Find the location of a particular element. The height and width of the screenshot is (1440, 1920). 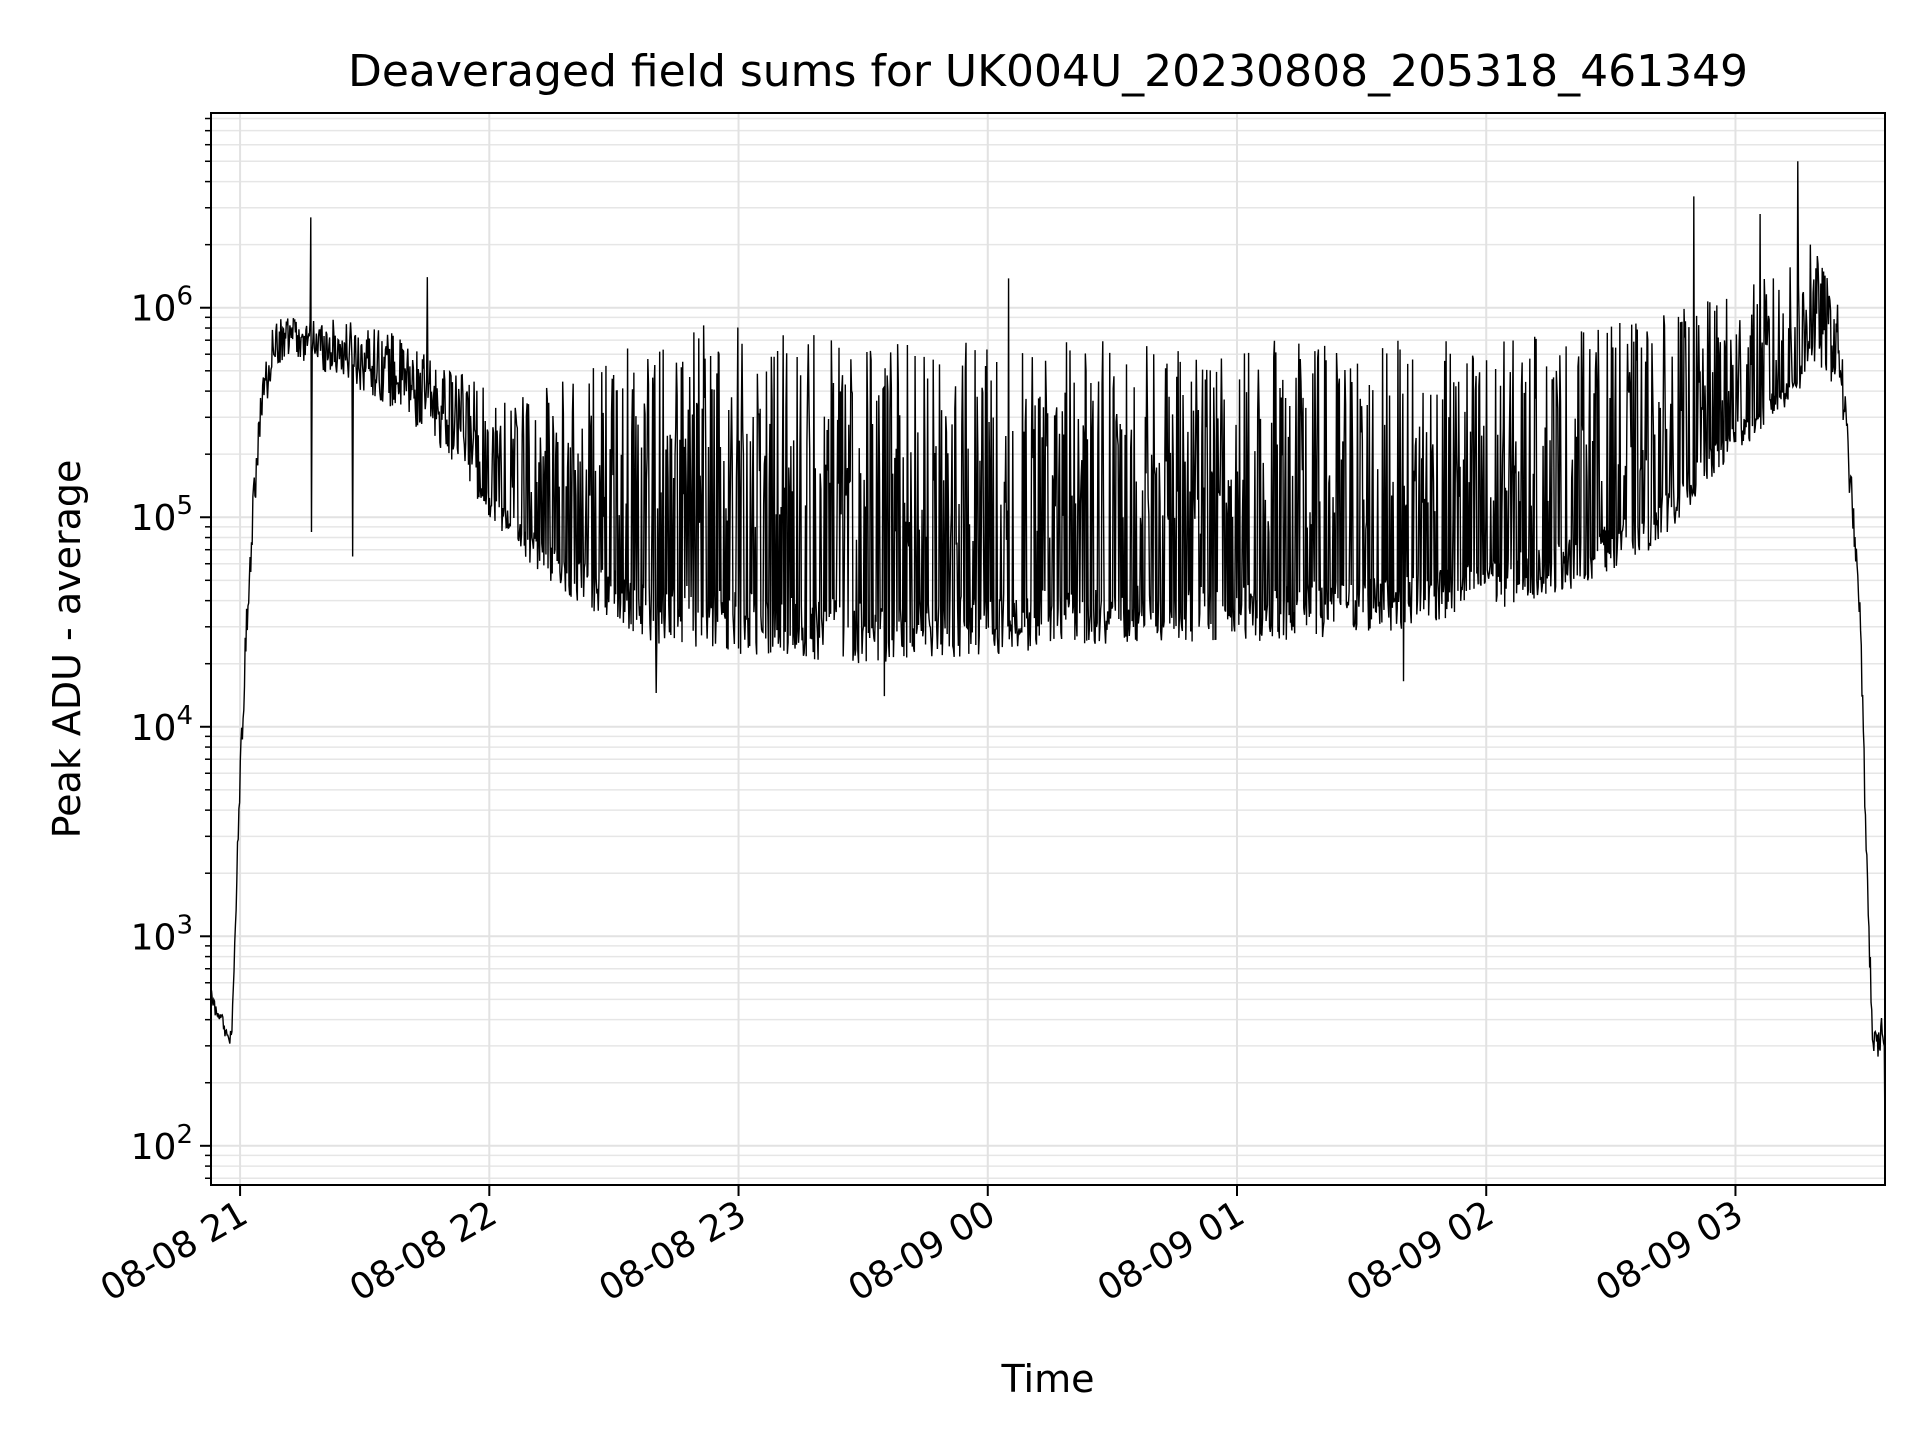

y-tick-label: 10⁵ is located at coordinates (162, 515).